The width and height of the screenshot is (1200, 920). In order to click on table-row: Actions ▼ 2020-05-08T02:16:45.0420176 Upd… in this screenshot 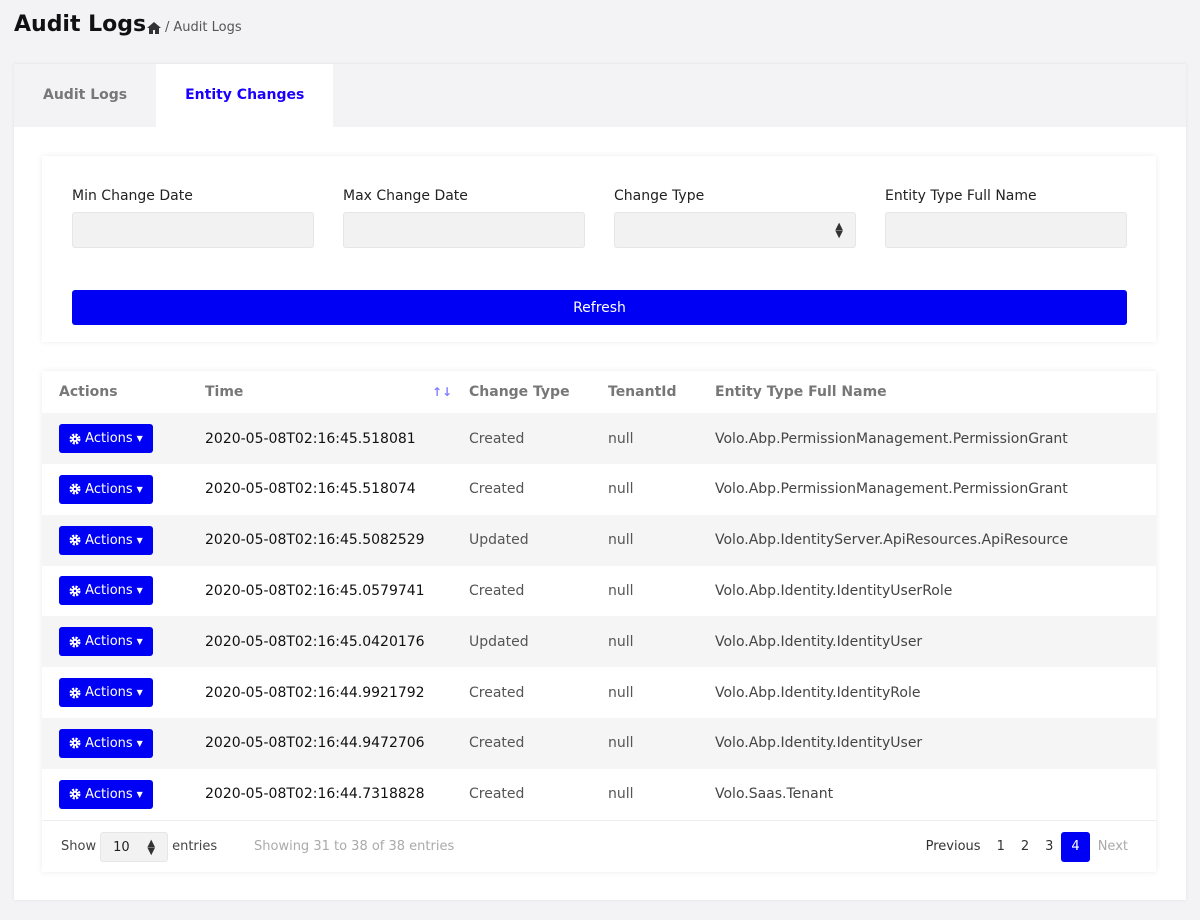, I will do `click(599, 642)`.